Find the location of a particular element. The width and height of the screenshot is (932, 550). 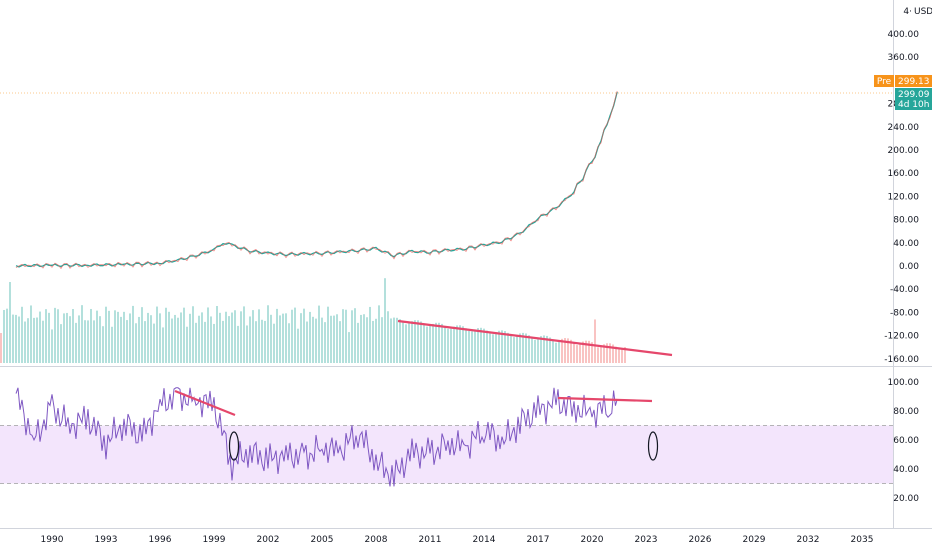

time-tick-label: 2032 is located at coordinates (808, 540).